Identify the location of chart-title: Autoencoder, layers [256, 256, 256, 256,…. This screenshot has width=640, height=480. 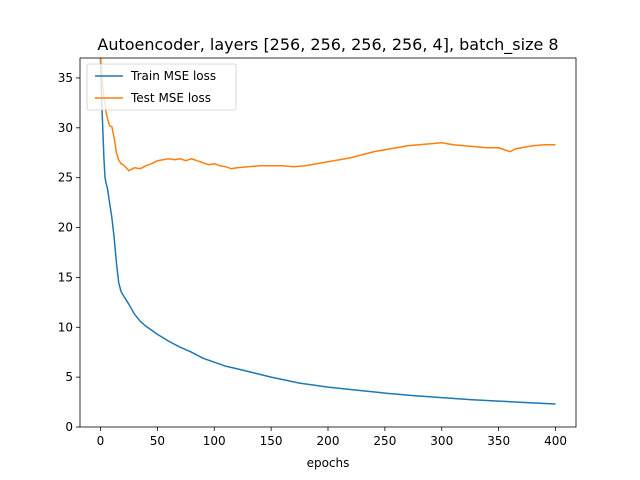
(327, 45).